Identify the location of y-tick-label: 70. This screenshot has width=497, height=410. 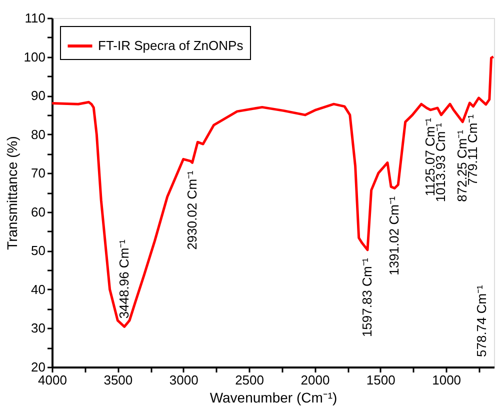
(38, 173).